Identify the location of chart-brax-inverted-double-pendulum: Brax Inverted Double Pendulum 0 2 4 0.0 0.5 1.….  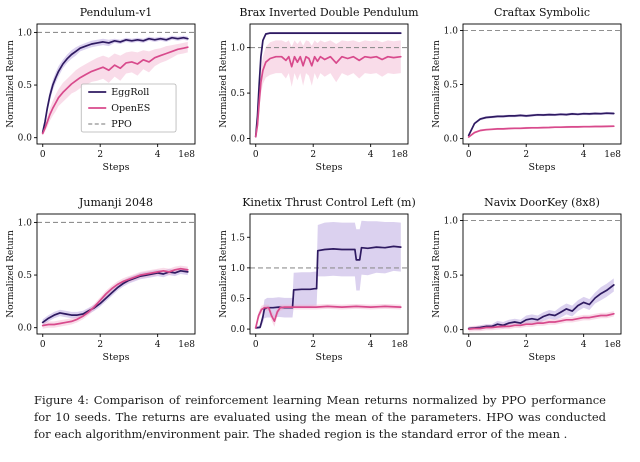
(319, 89).